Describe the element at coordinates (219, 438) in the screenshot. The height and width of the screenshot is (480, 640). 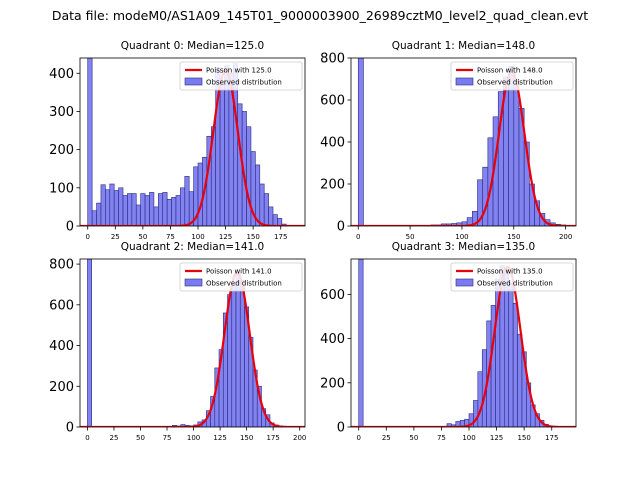
I see `x-tick-label: 125` at that location.